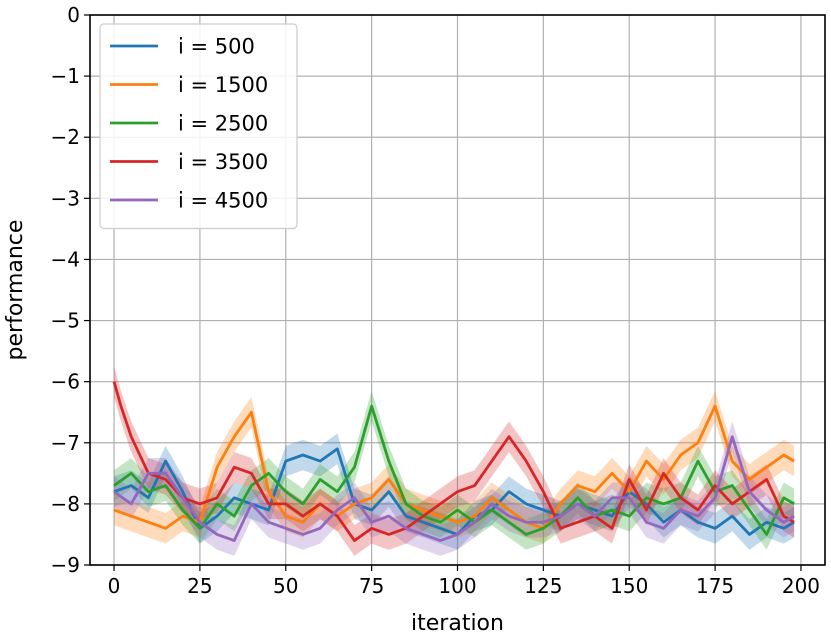 The width and height of the screenshot is (831, 639). What do you see at coordinates (629, 586) in the screenshot?
I see `x-tick-label: 150` at bounding box center [629, 586].